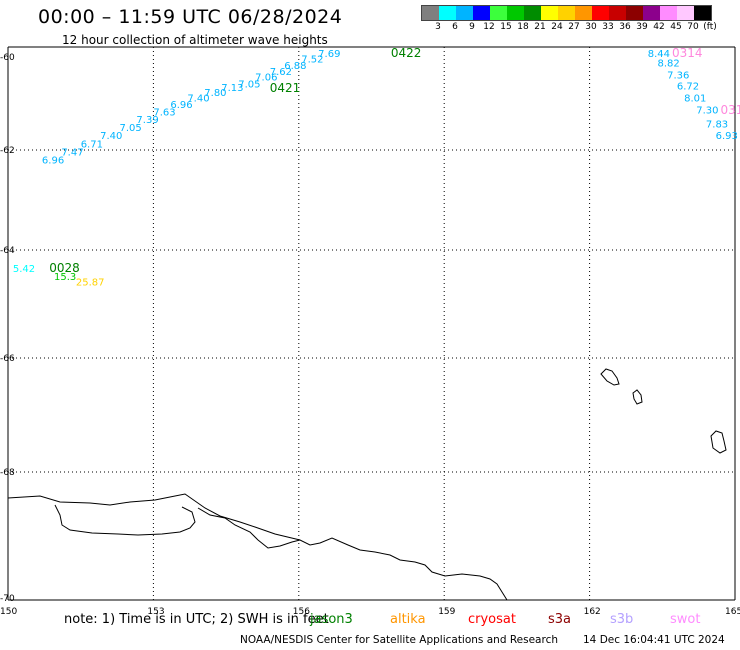 The image size is (740, 650). Describe the element at coordinates (592, 612) in the screenshot. I see `x-tick-label: 162` at that location.